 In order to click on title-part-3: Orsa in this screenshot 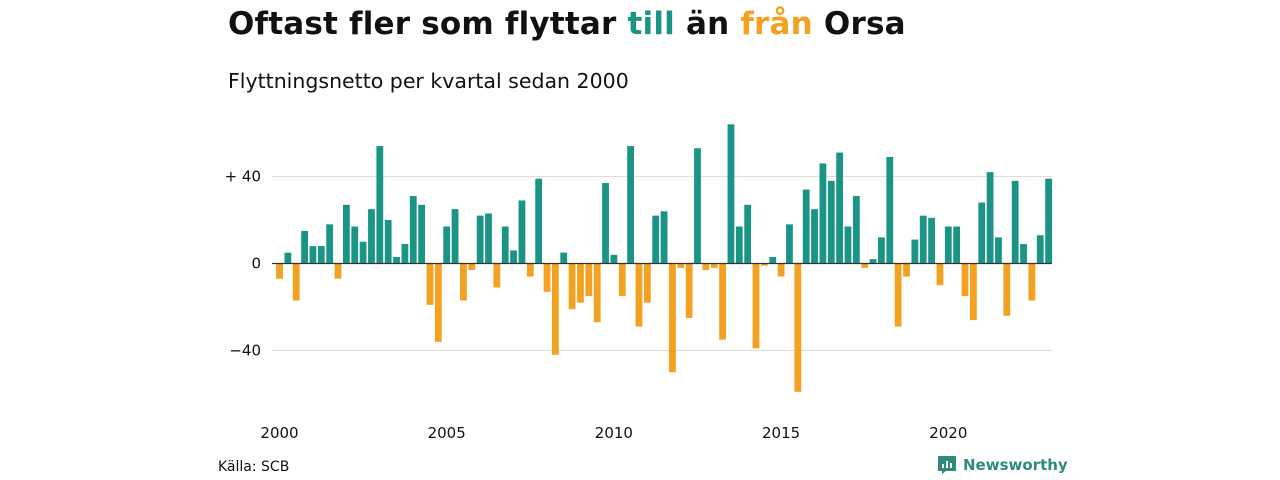, I will do `click(859, 24)`.